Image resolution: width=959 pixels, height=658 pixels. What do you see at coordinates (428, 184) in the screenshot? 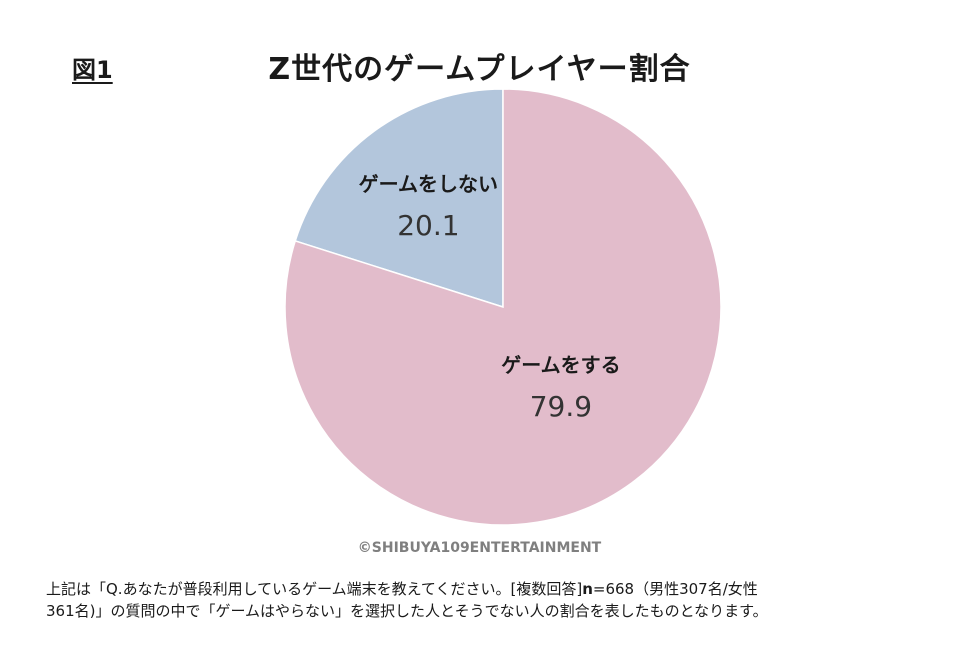
I see `slice-label-0: ゲームをしない` at bounding box center [428, 184].